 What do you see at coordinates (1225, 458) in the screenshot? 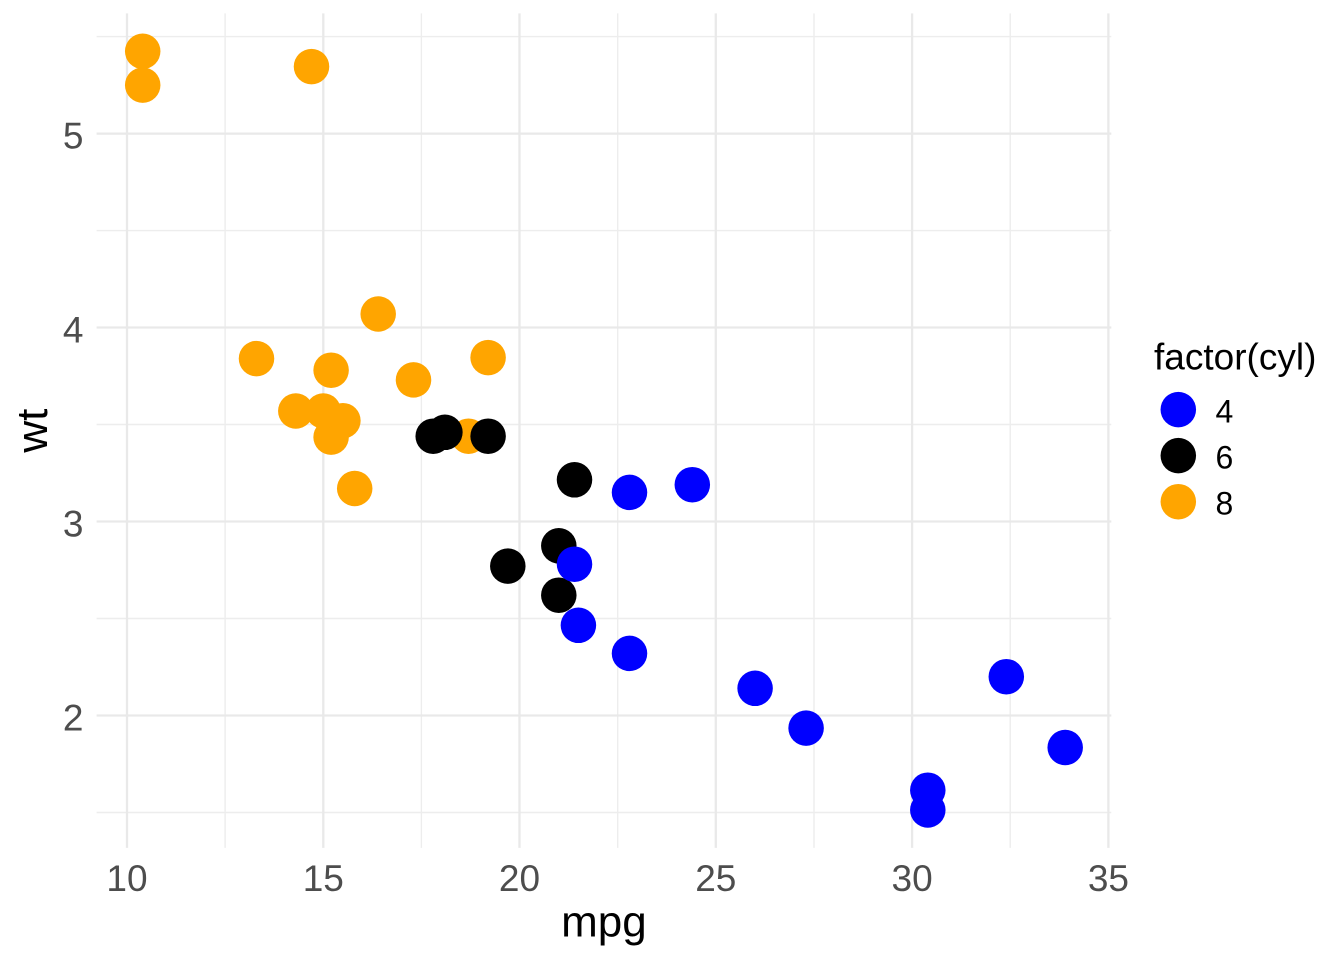
I see `svg-text: 6` at bounding box center [1225, 458].